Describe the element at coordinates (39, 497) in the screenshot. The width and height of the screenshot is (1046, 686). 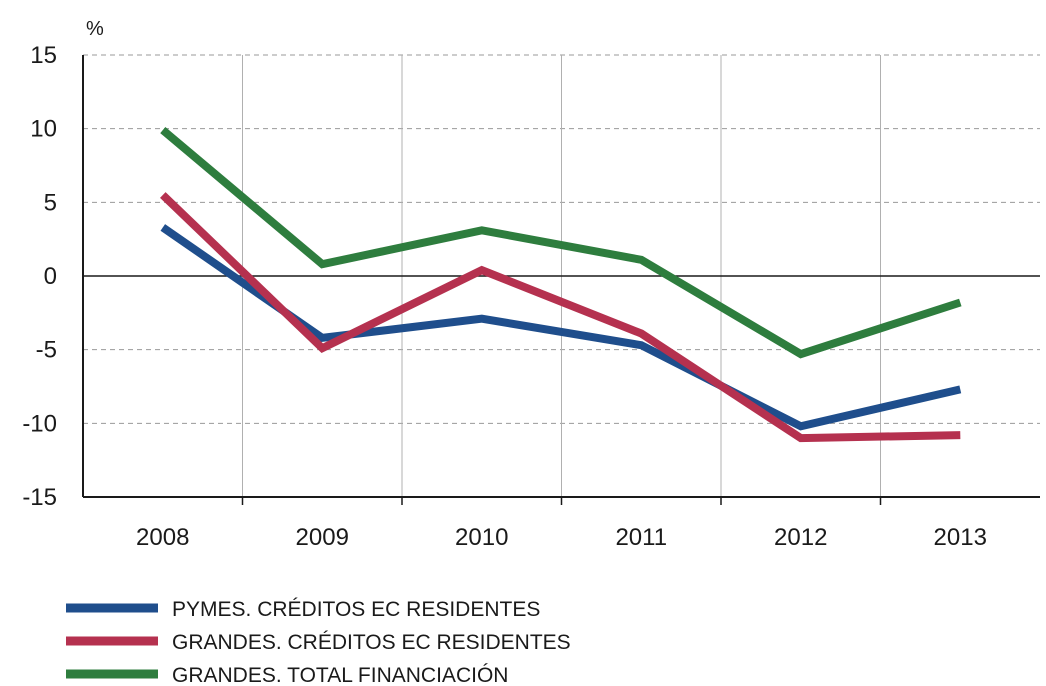
I see `y-tick-label: -15` at that location.